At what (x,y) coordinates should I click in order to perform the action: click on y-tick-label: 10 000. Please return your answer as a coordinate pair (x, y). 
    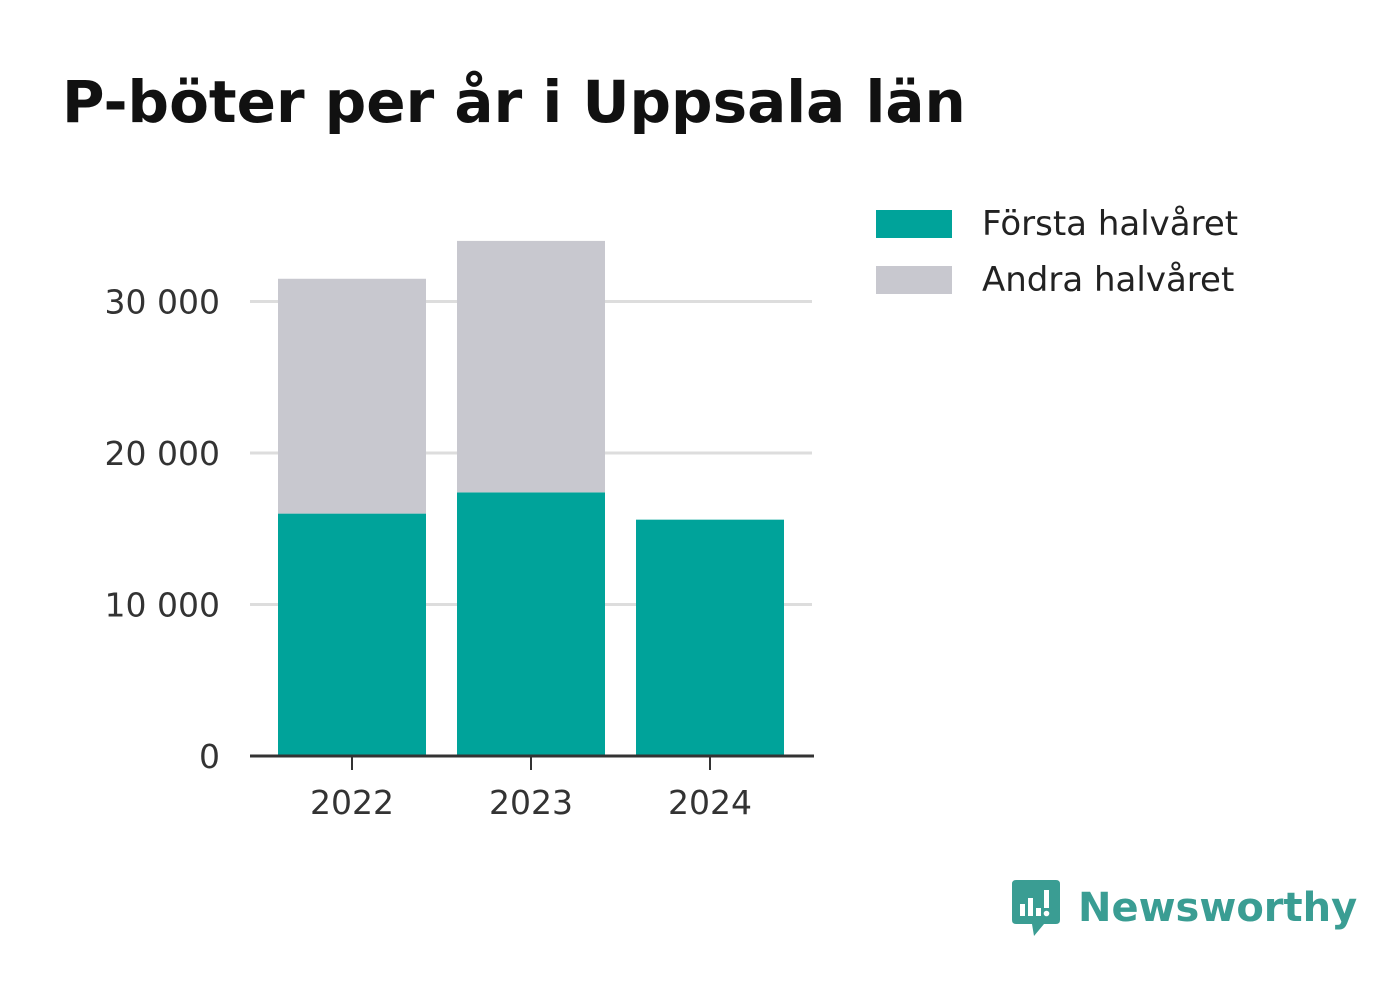
    Looking at the image, I should click on (162, 605).